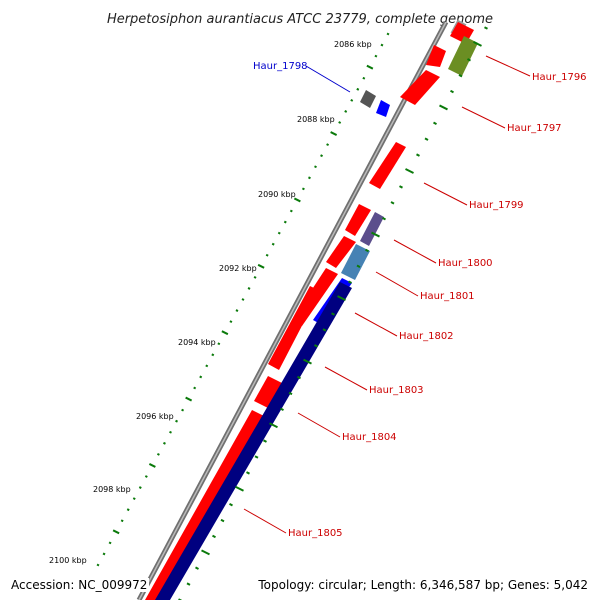 The image size is (600, 600). Describe the element at coordinates (68, 560) in the screenshot. I see `tick-label: 2100 kbp` at that location.